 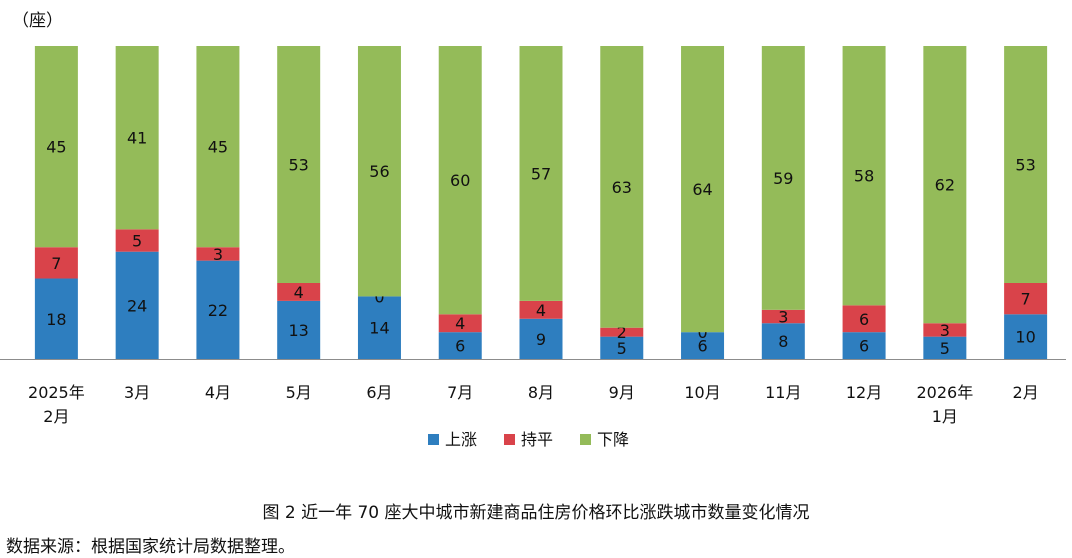 What do you see at coordinates (944, 392) in the screenshot?
I see `x-tick-label: 2026年` at bounding box center [944, 392].